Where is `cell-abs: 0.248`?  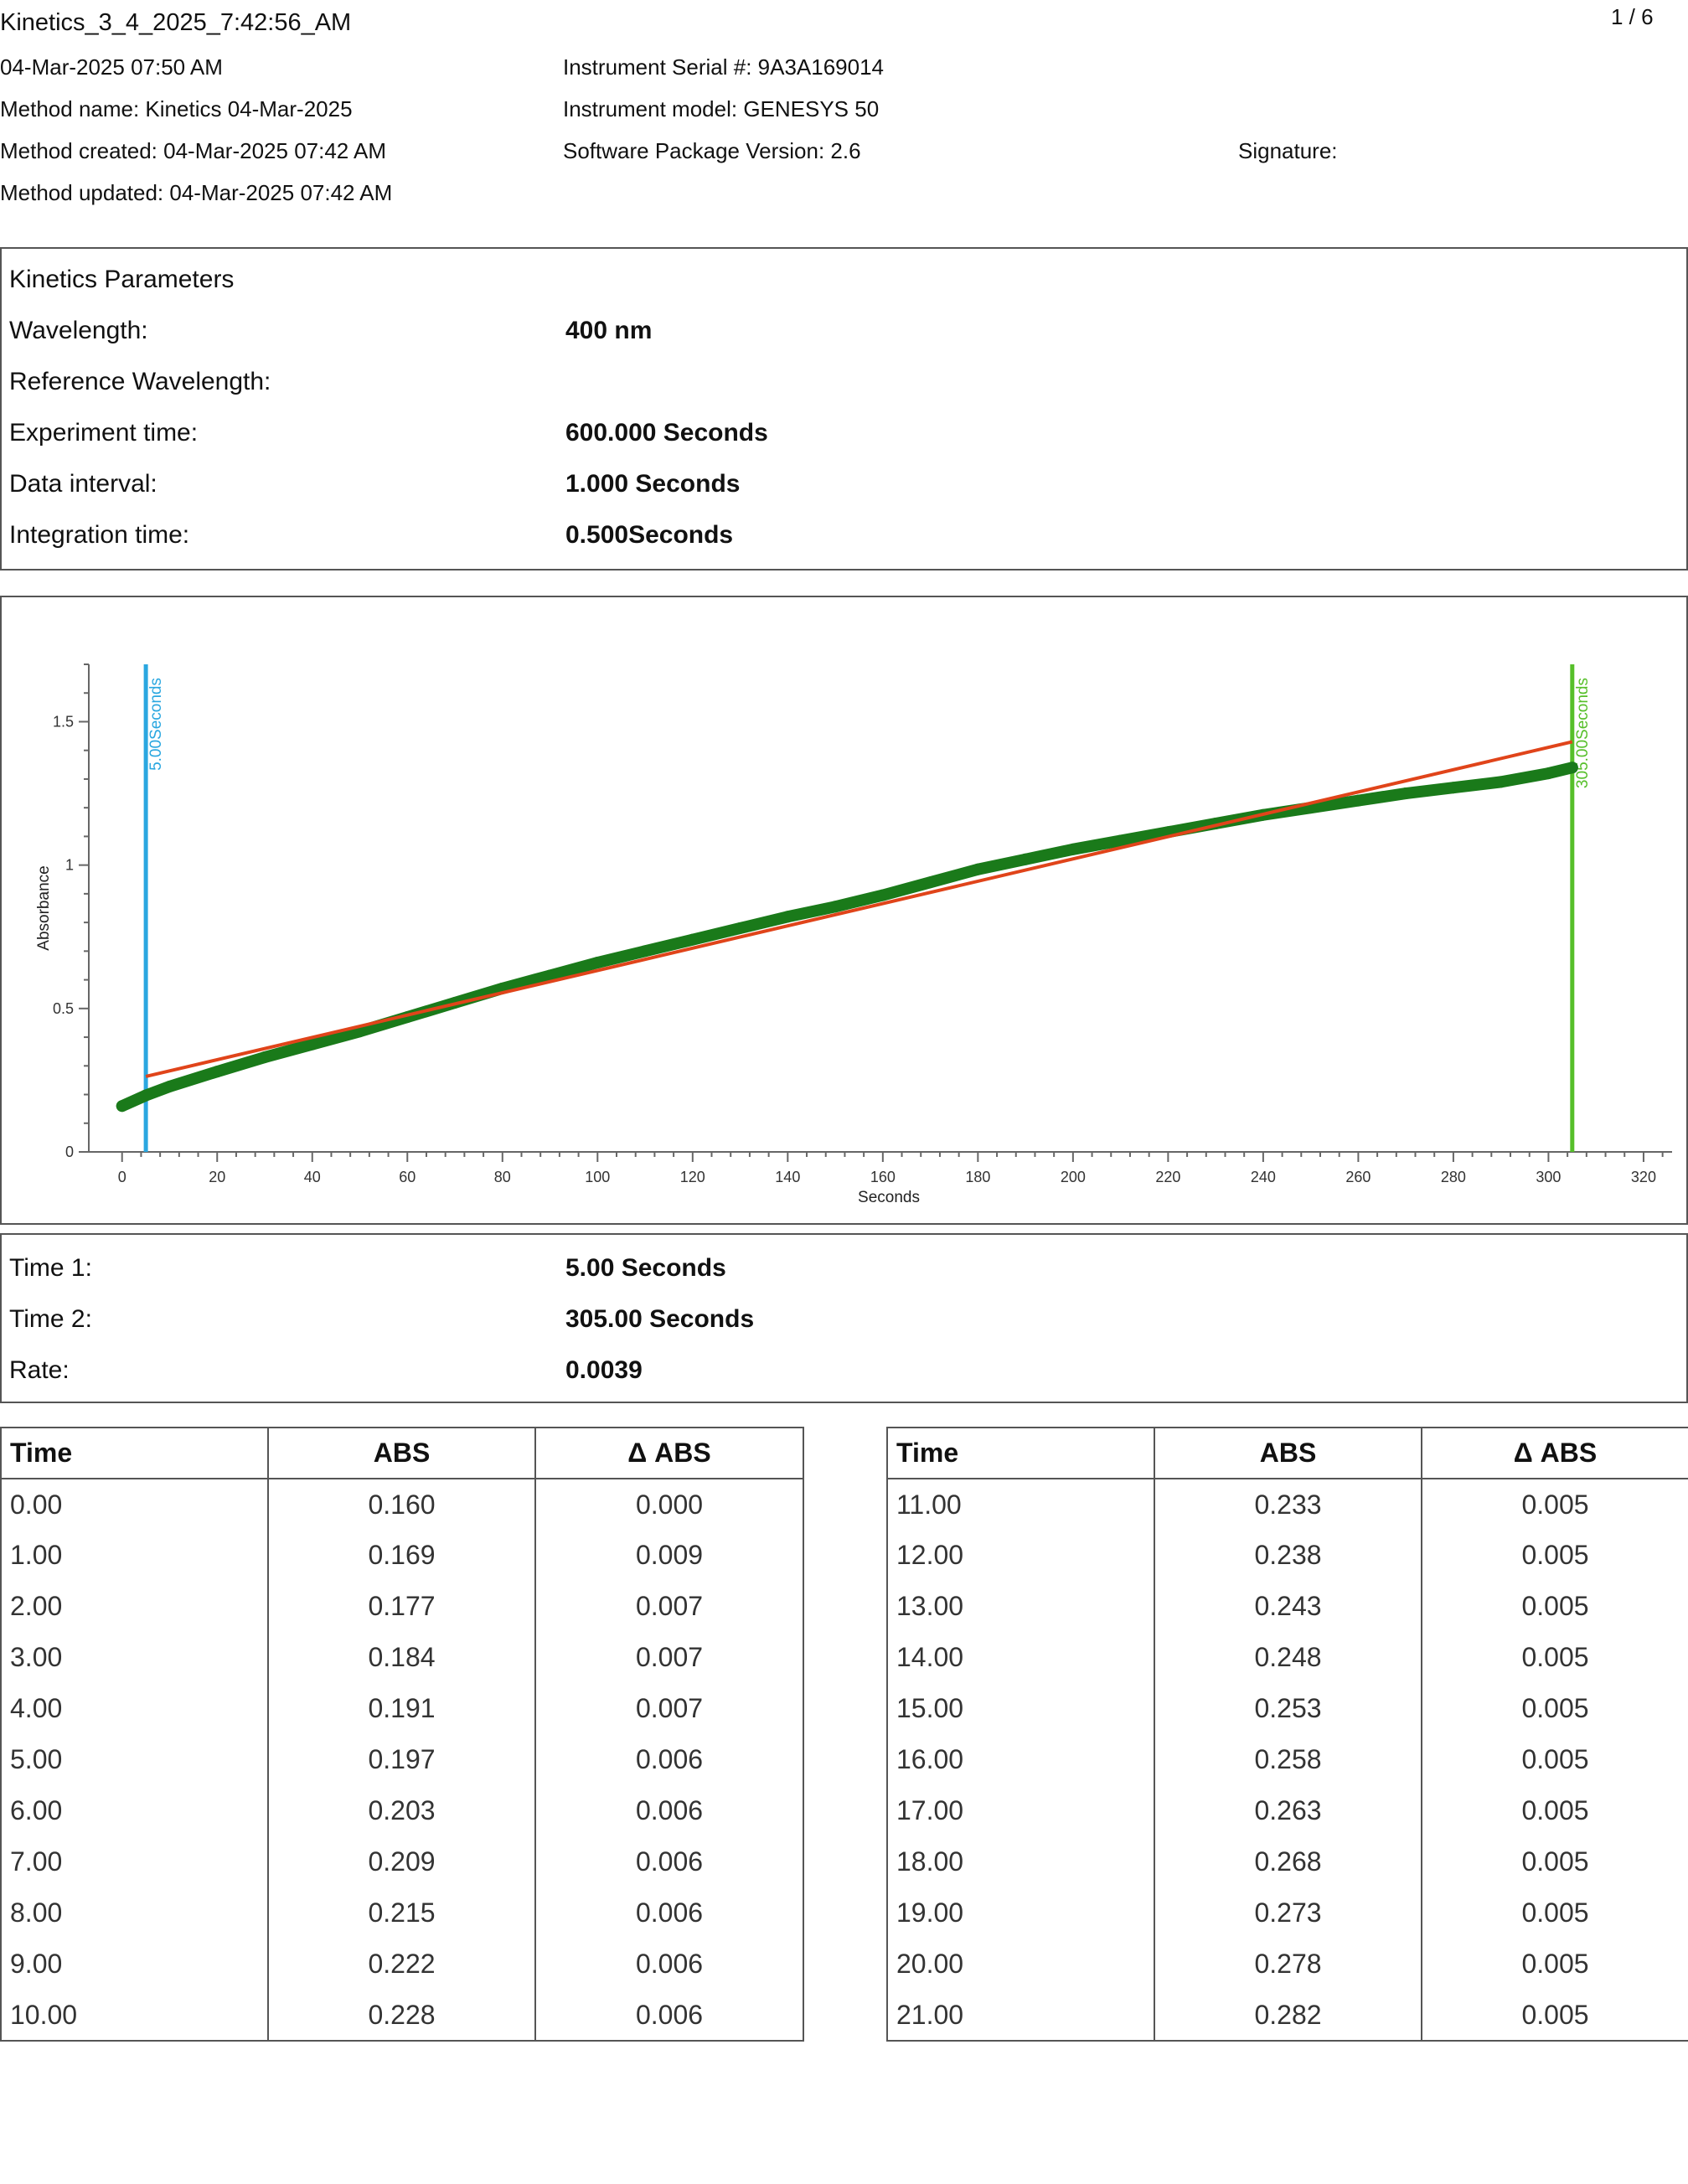 cell-abs: 0.248 is located at coordinates (1288, 1657).